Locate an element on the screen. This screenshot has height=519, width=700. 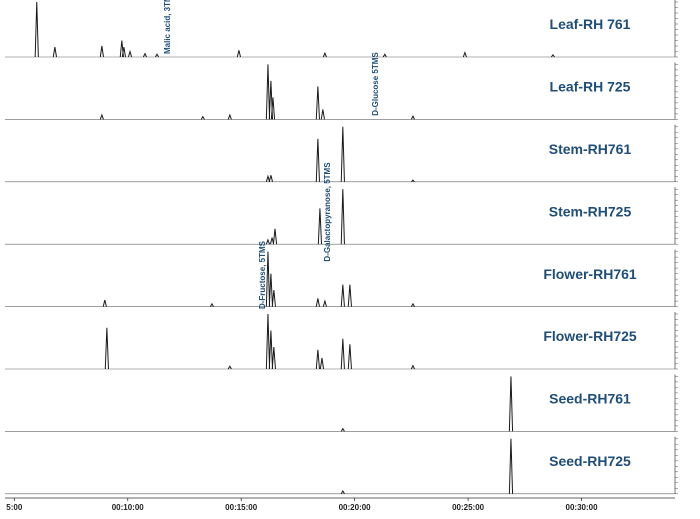
x-tick-label: 00:25:00 is located at coordinates (468, 507).